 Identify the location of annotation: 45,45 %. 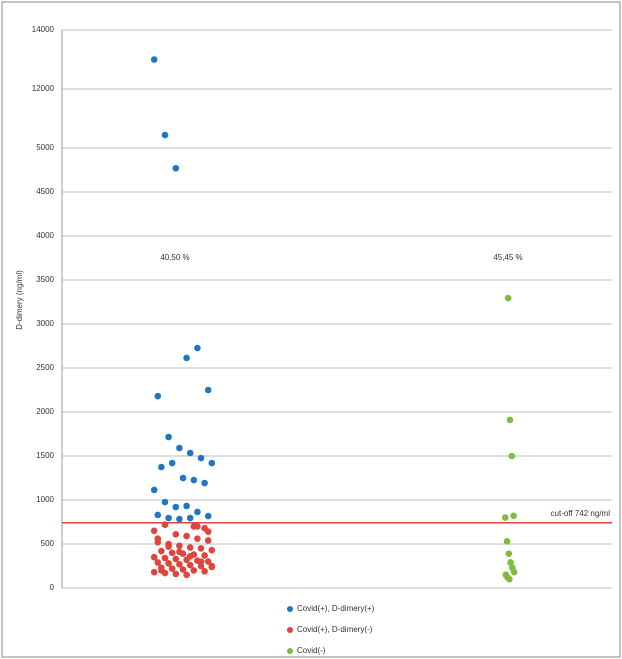
(507, 257).